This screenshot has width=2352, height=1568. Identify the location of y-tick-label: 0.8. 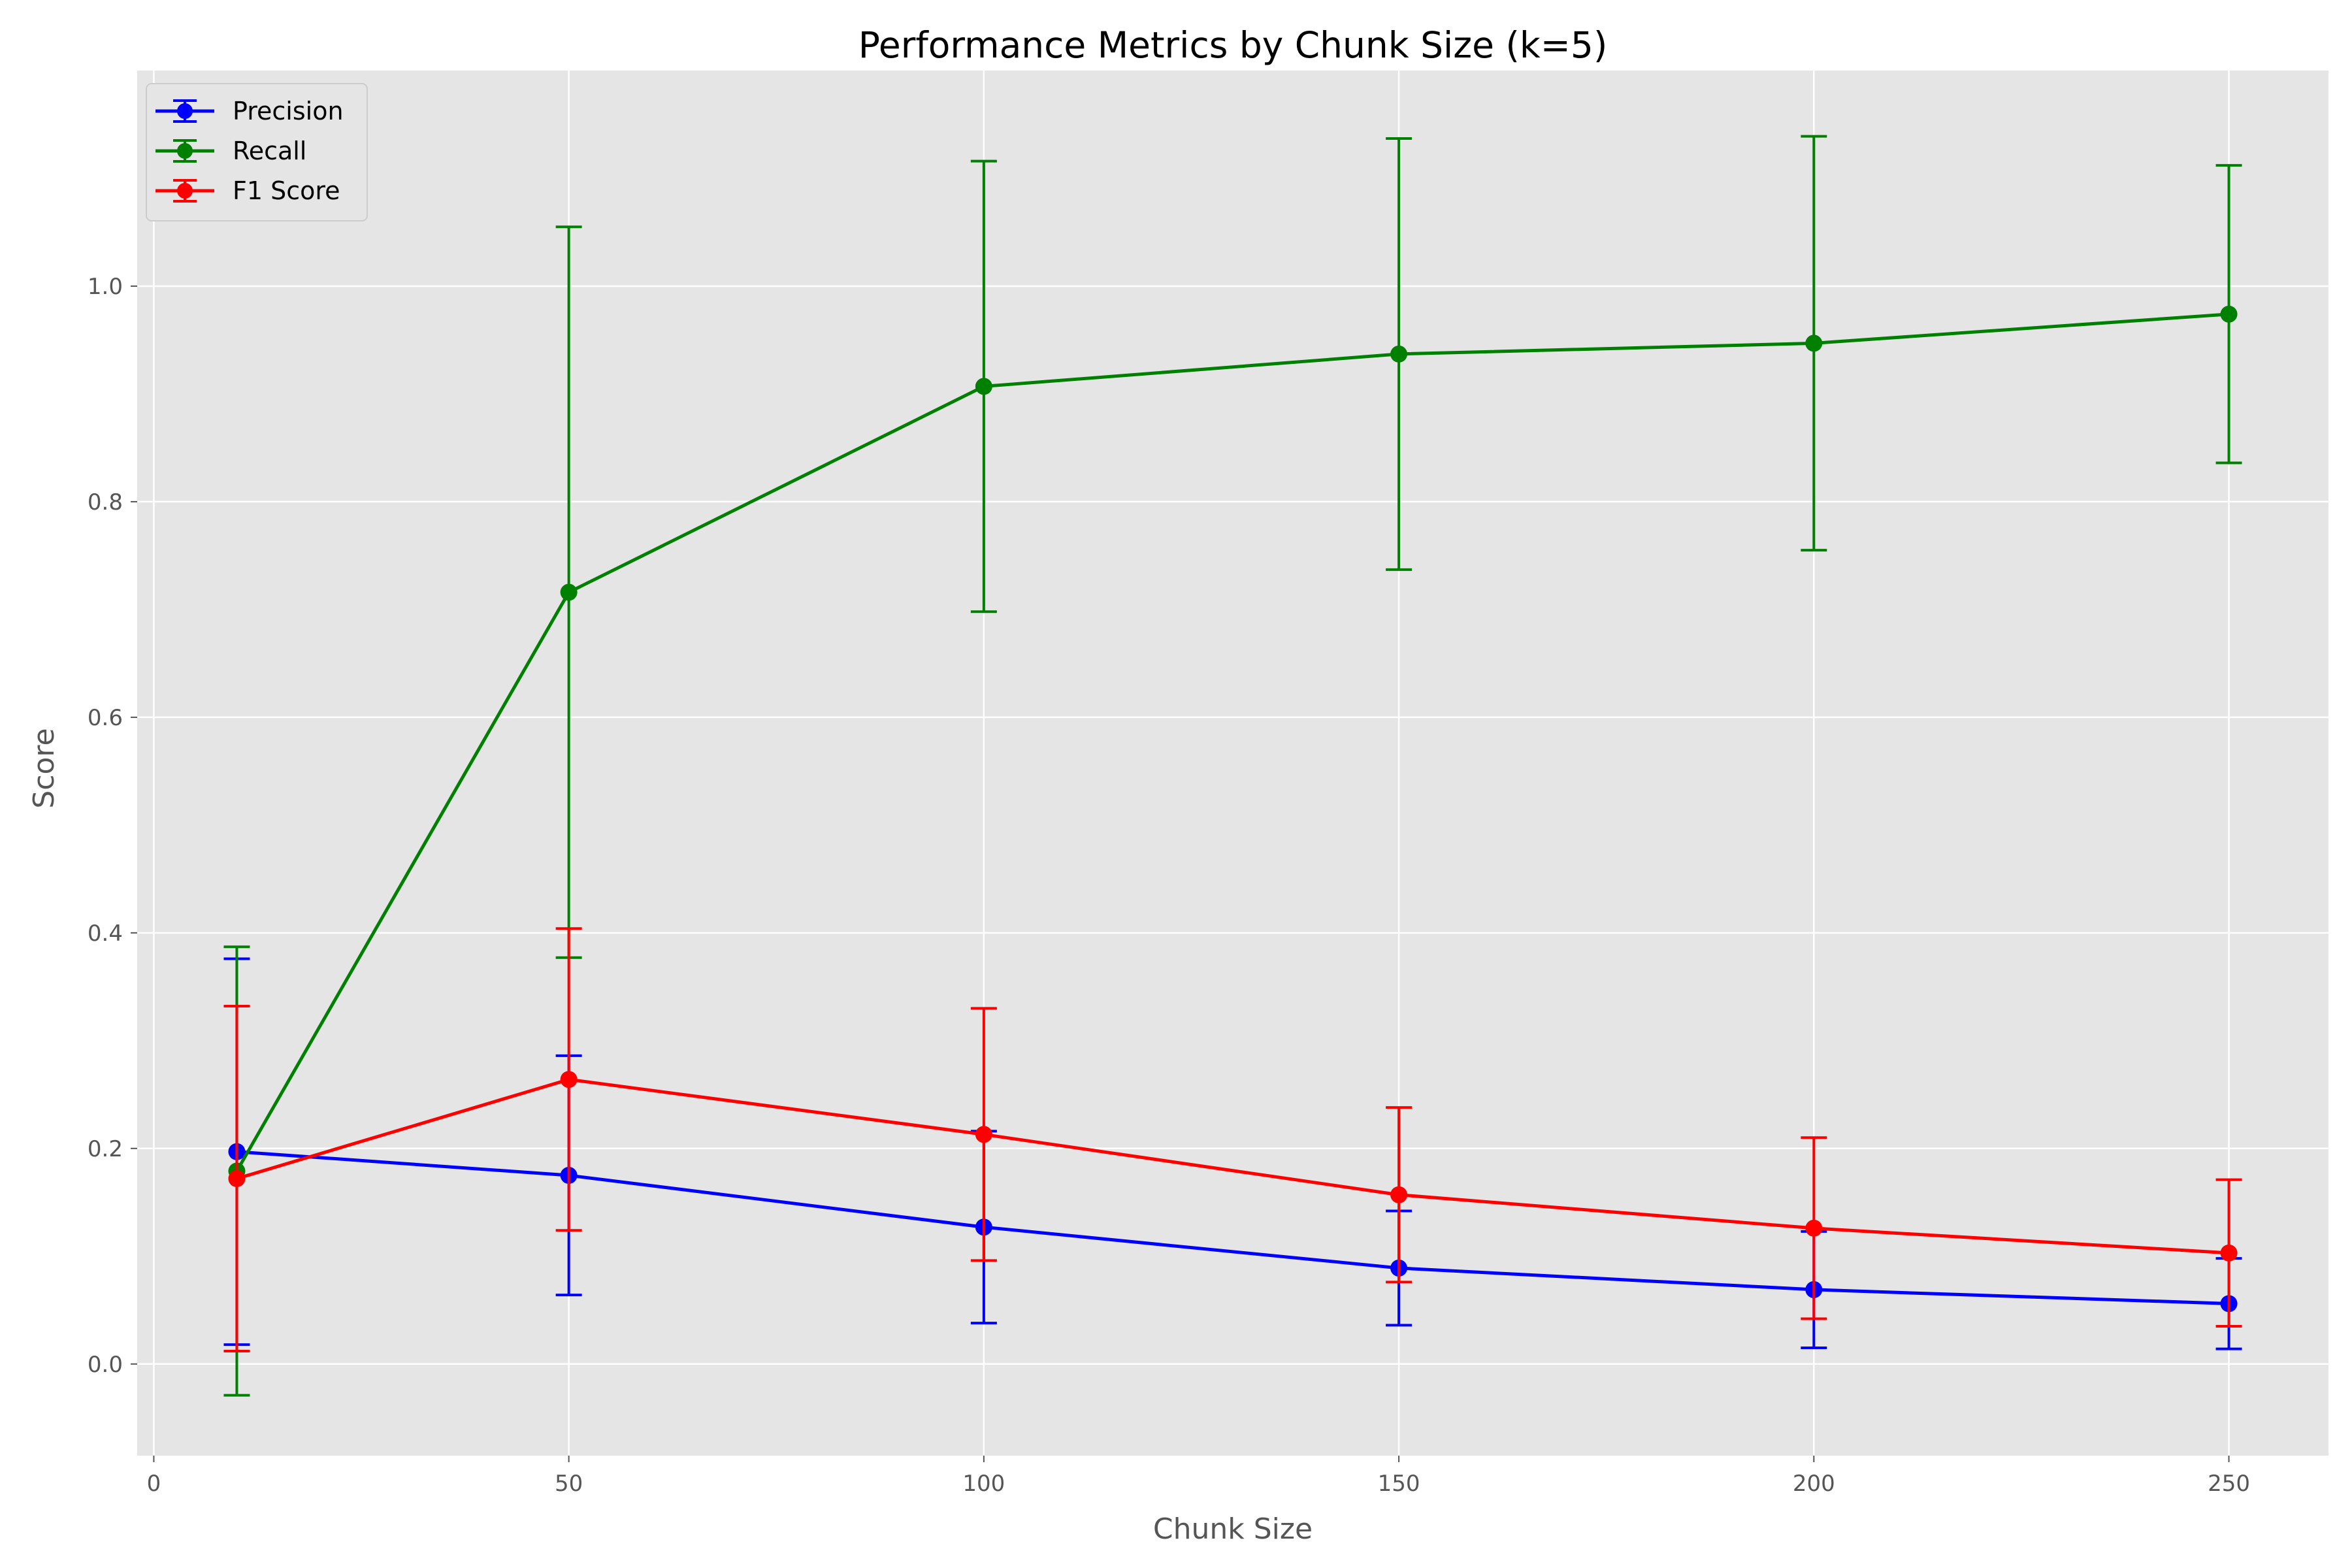
(105, 502).